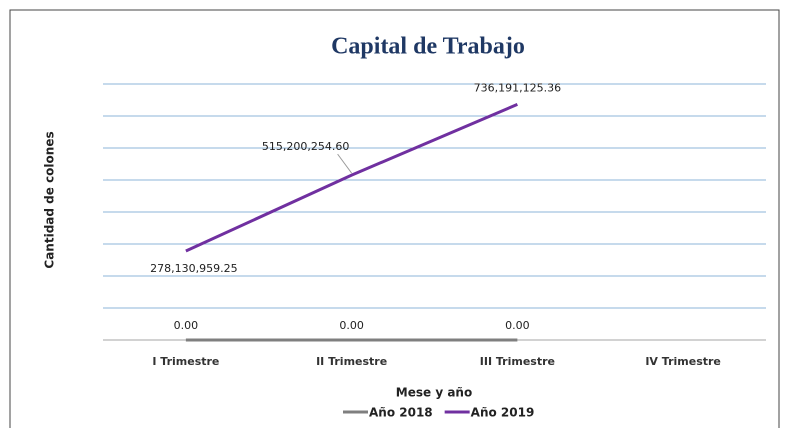  What do you see at coordinates (517, 361) in the screenshot?
I see `x-tick-label: III Trimestre` at bounding box center [517, 361].